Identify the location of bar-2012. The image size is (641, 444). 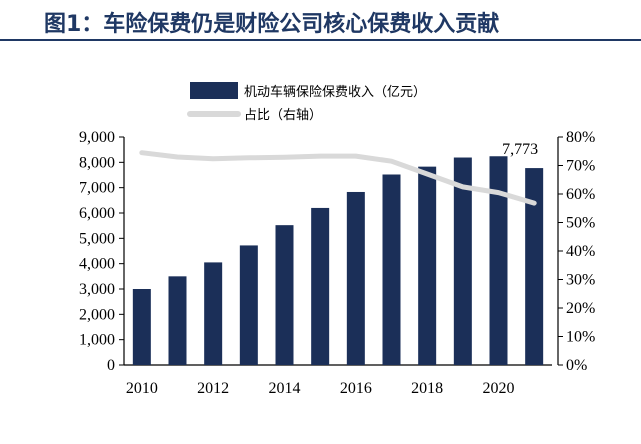
(213, 313).